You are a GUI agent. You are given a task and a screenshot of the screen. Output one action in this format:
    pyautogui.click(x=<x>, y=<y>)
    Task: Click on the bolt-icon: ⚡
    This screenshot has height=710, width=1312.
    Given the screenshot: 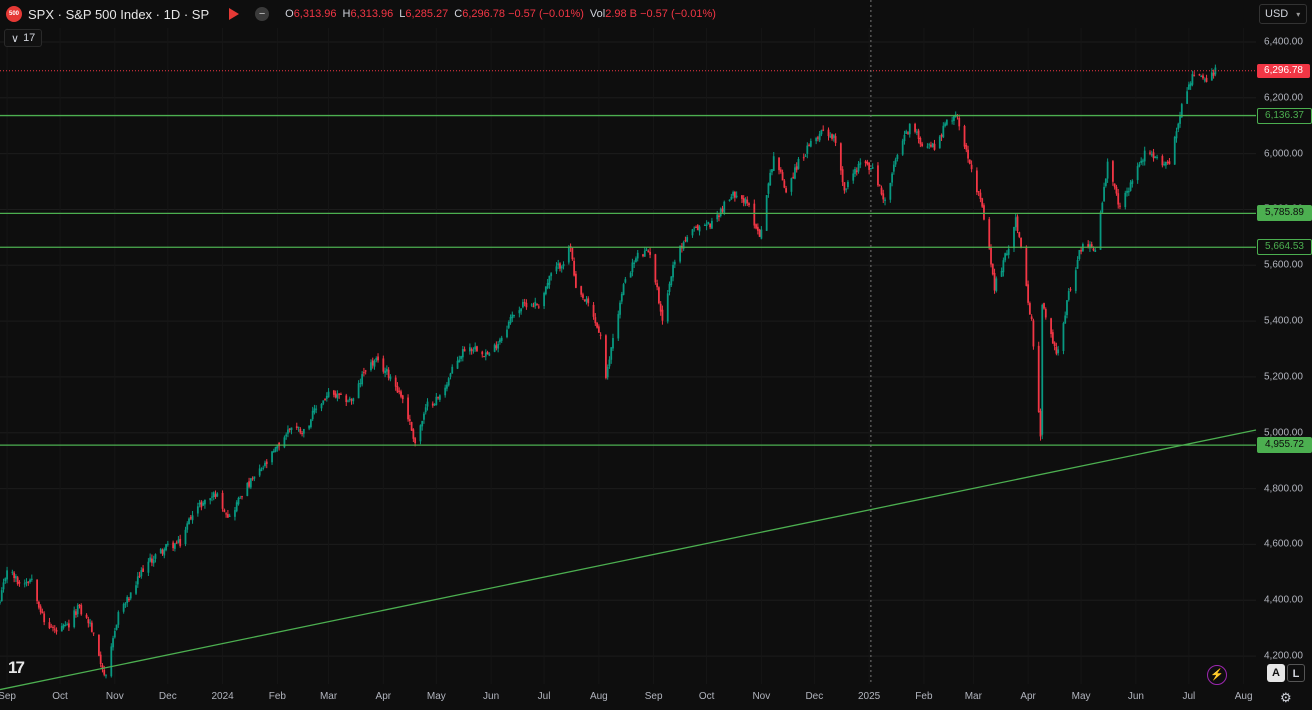 What is the action you would take?
    pyautogui.click(x=1217, y=675)
    